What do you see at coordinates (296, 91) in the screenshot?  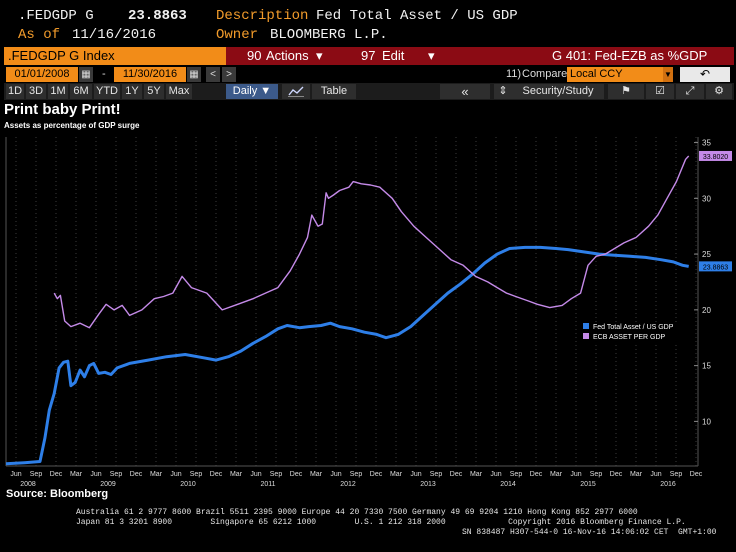 I see `line-chart-icon` at bounding box center [296, 91].